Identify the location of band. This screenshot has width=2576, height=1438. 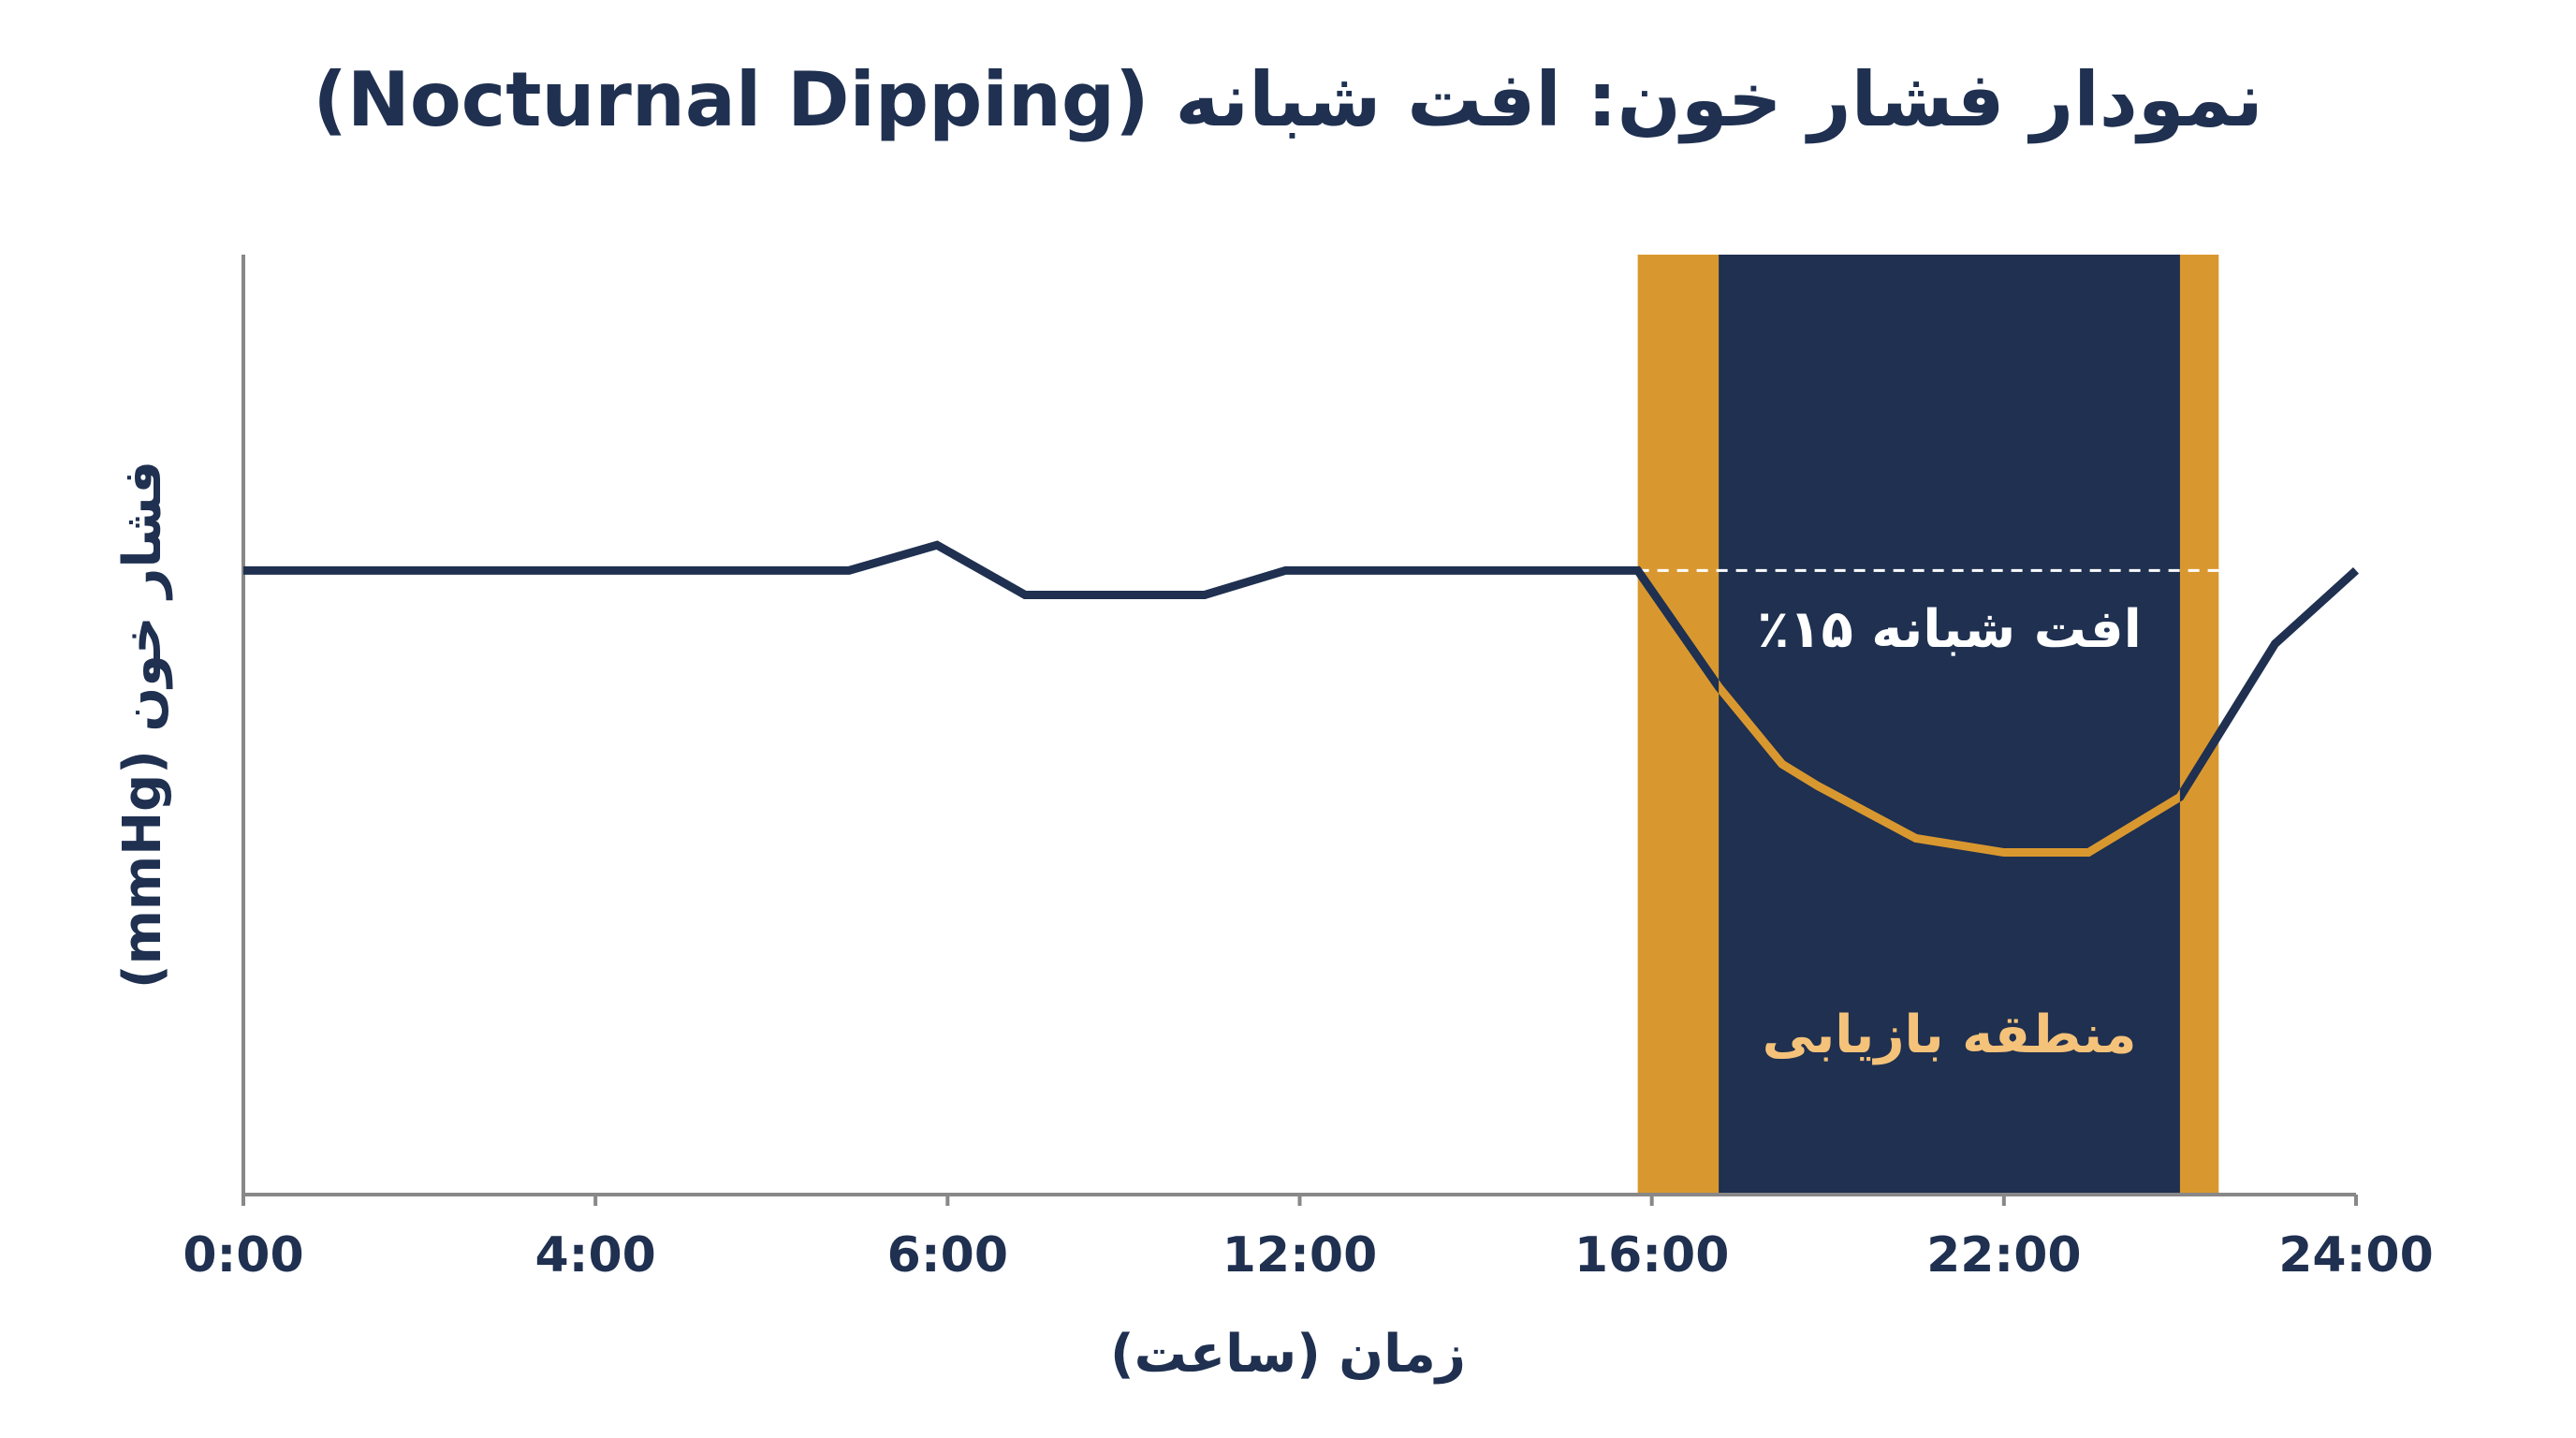
(1949, 725).